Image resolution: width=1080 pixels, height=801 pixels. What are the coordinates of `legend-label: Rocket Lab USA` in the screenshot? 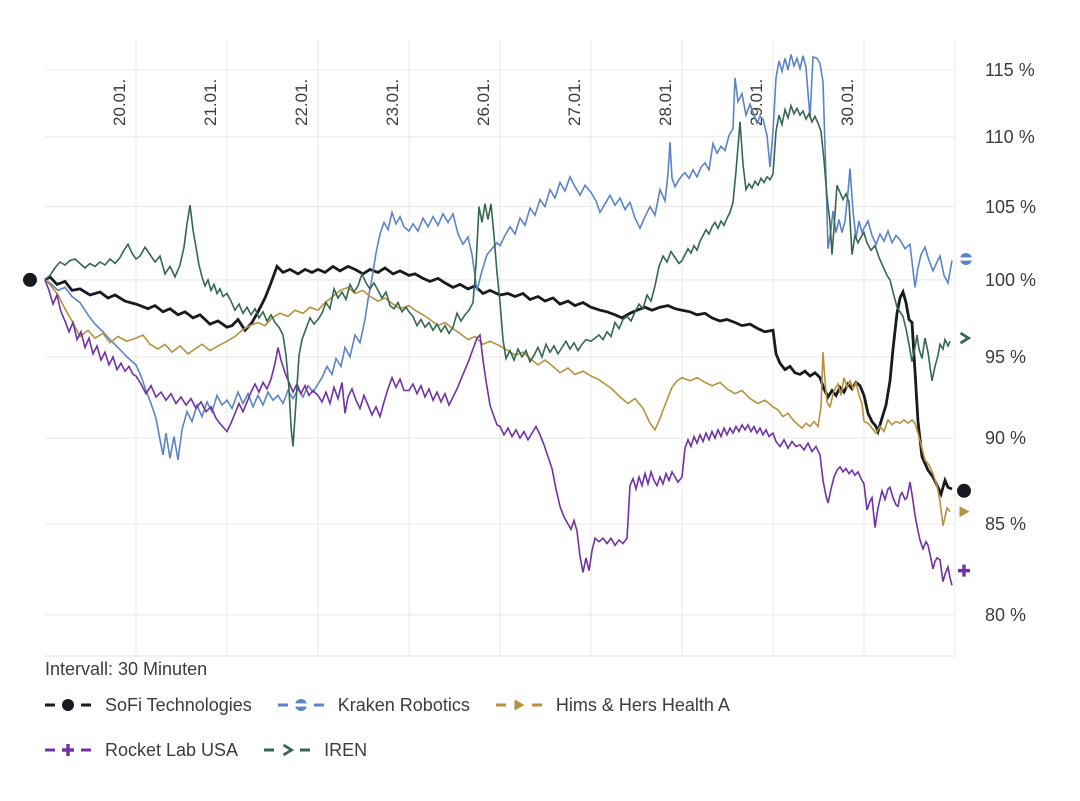 It's located at (172, 750).